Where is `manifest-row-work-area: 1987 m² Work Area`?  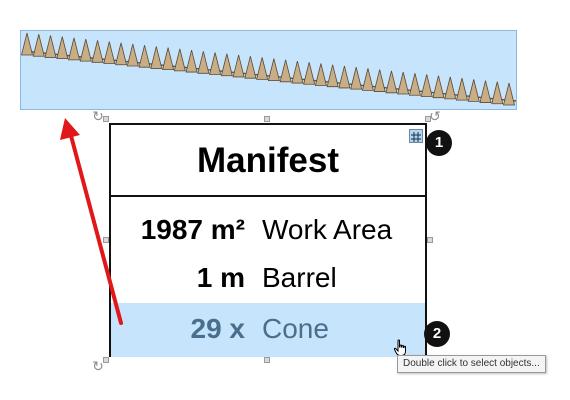
manifest-row-work-area: 1987 m² Work Area is located at coordinates (268, 230).